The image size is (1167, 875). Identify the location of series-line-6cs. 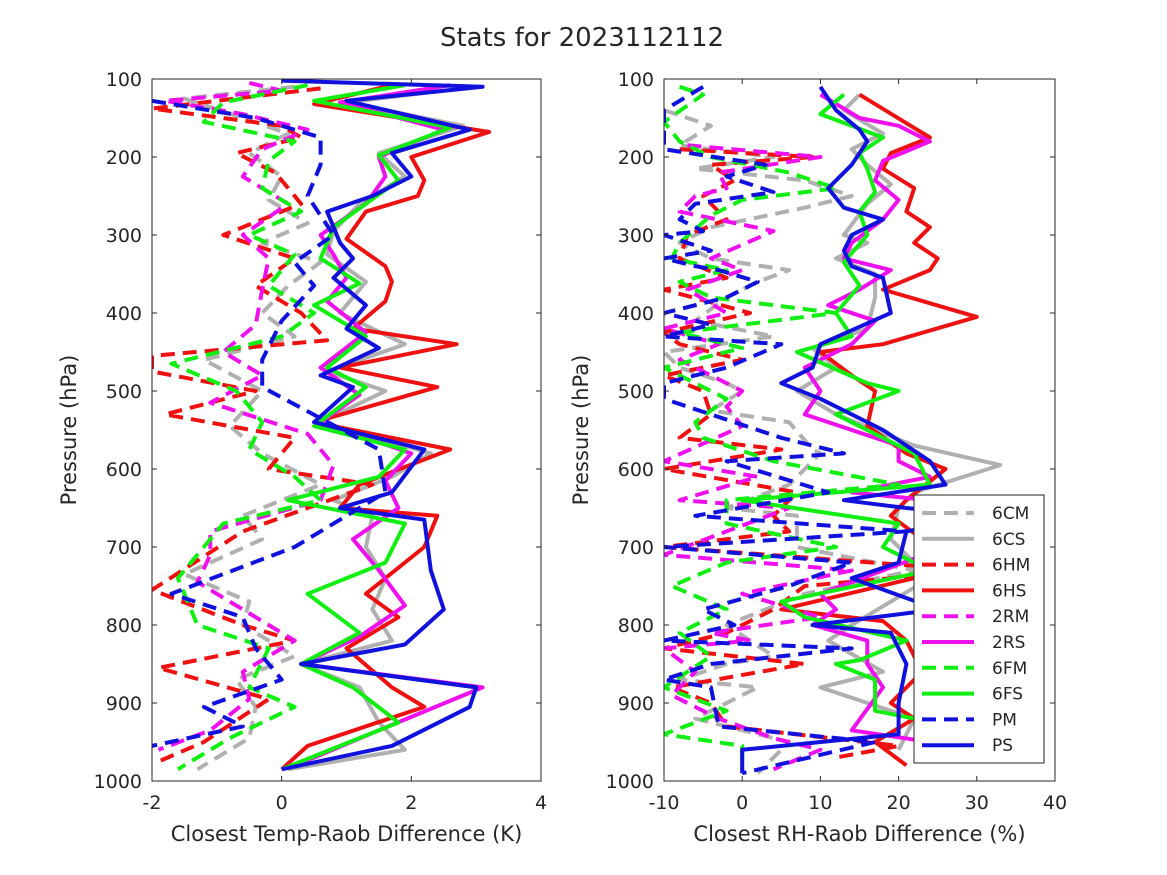
(898, 422).